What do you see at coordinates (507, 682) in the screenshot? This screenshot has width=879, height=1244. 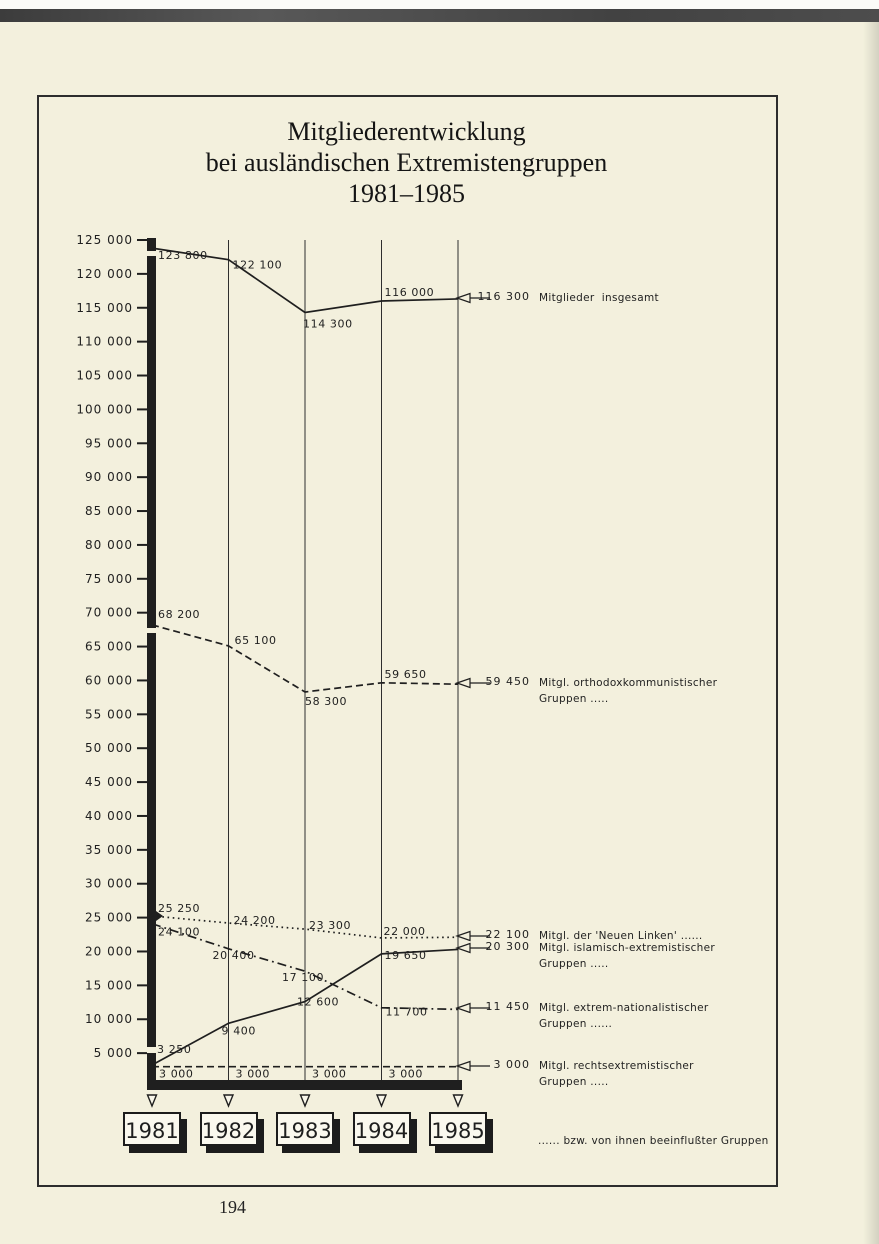 I see `annotation-value: 59 450` at bounding box center [507, 682].